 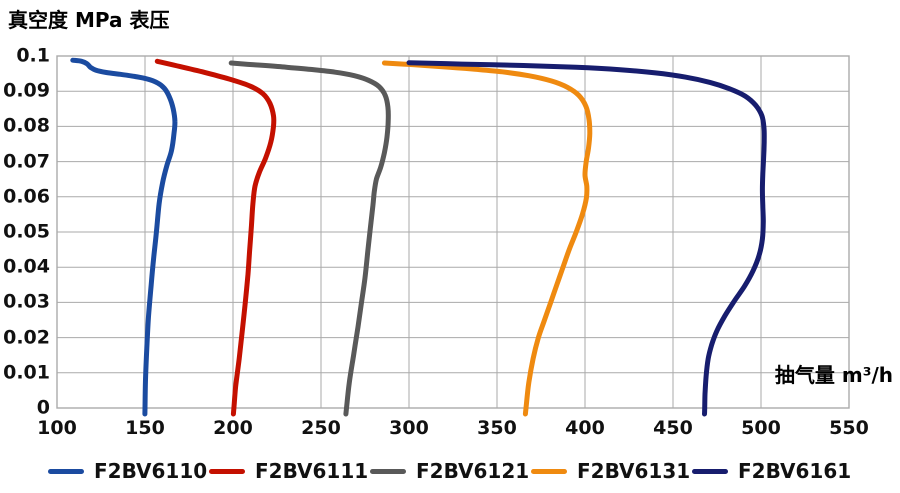 What do you see at coordinates (673, 428) in the screenshot?
I see `x-tick-label: 450` at bounding box center [673, 428].